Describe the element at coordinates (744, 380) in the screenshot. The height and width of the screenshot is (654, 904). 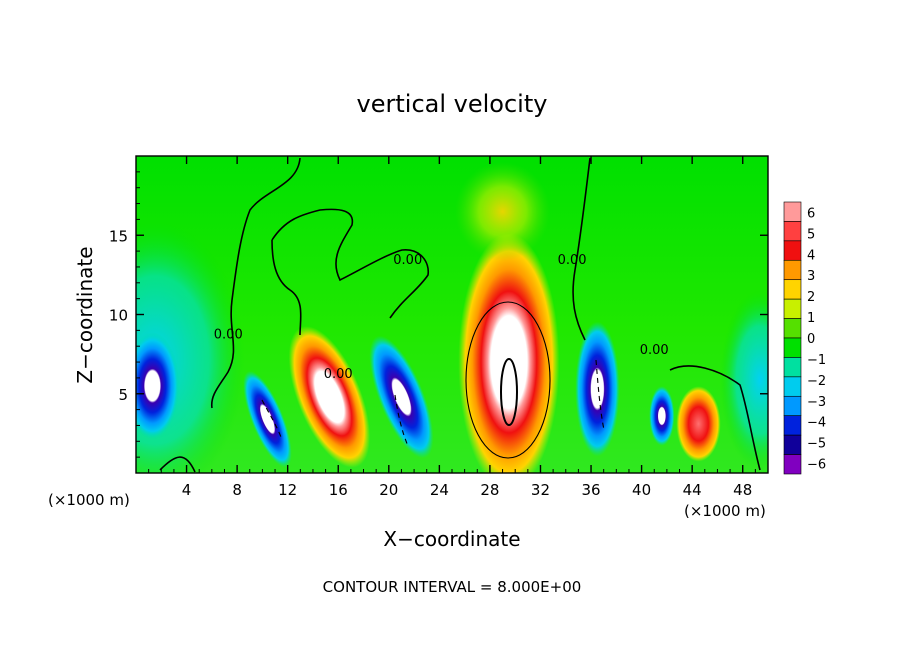
I see `cyan-field-right` at that location.